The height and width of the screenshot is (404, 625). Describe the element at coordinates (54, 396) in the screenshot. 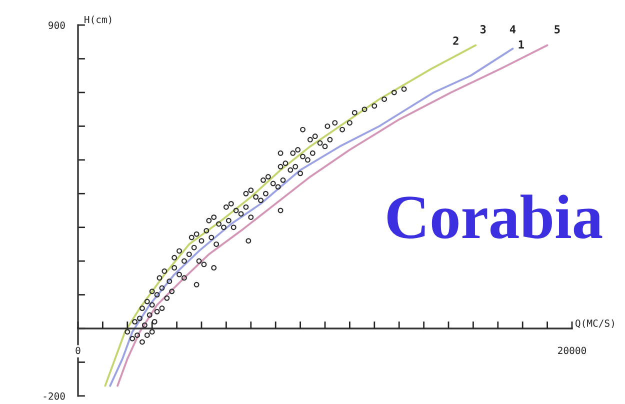

I see `y-tick-label: -200` at that location.